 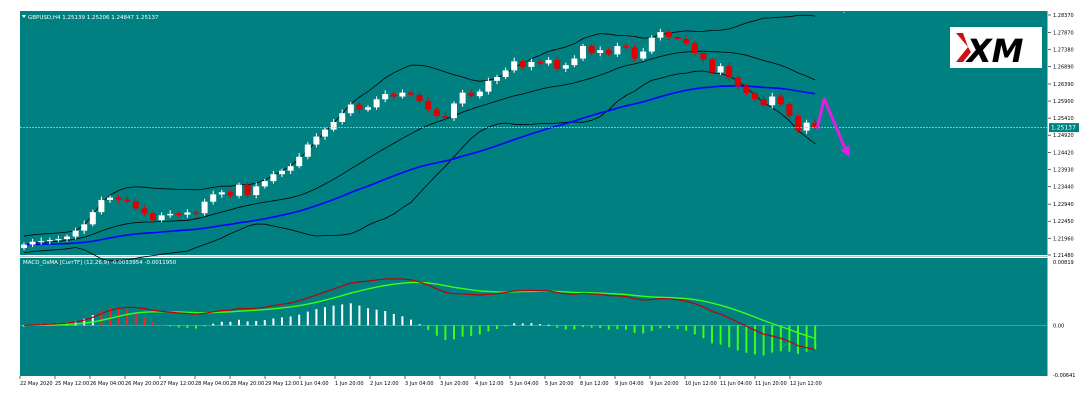 I want to click on header-dropdown-icon, so click(x=24, y=16).